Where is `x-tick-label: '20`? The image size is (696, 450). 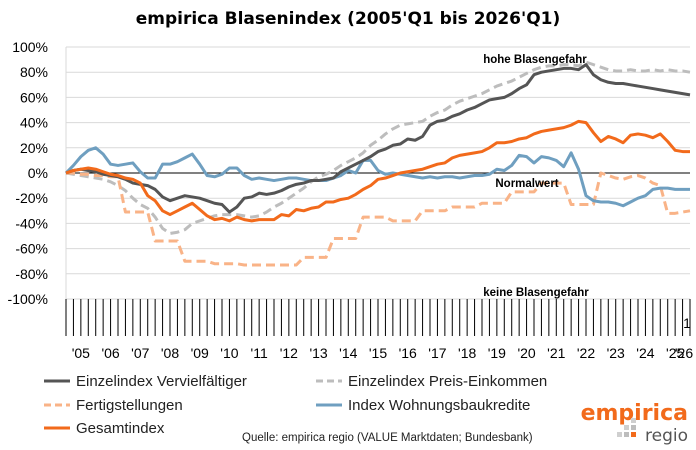
x-tick-label: '20 is located at coordinates (526, 353).